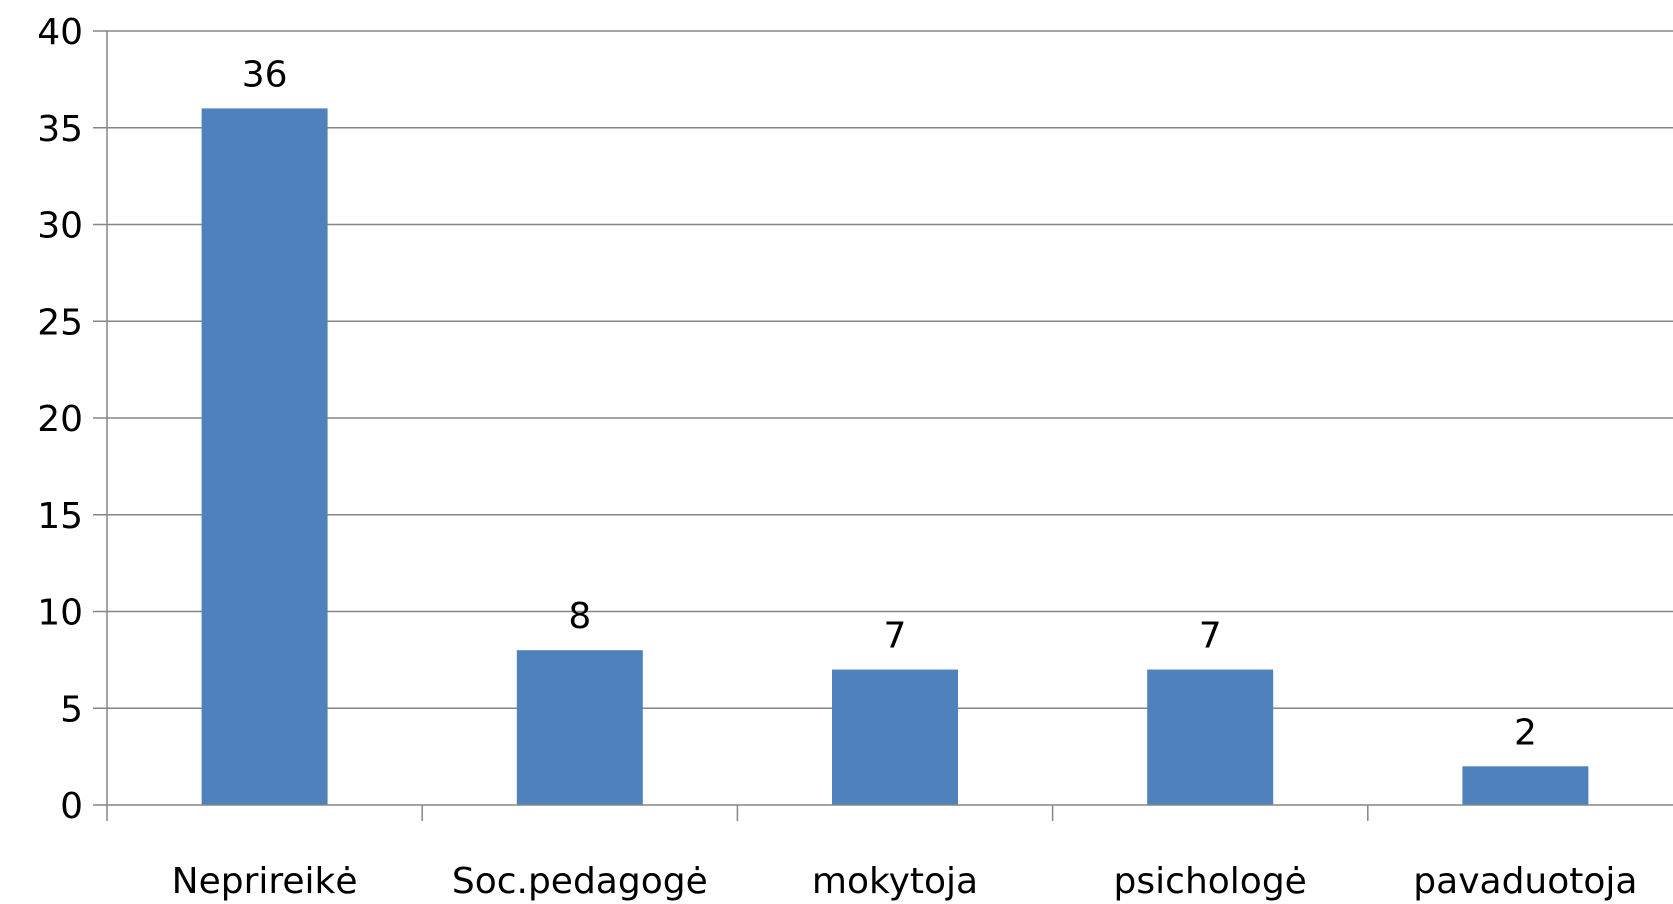 Image resolution: width=1673 pixels, height=904 pixels. Describe the element at coordinates (579, 616) in the screenshot. I see `data-label: 8` at that location.